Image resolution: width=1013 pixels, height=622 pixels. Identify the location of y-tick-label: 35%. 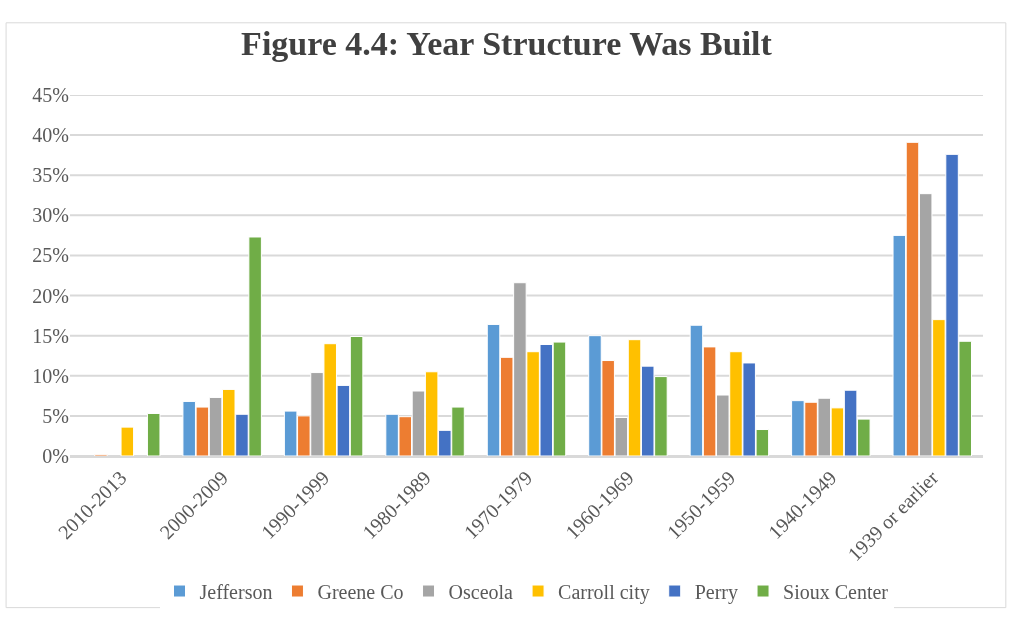
(50, 175).